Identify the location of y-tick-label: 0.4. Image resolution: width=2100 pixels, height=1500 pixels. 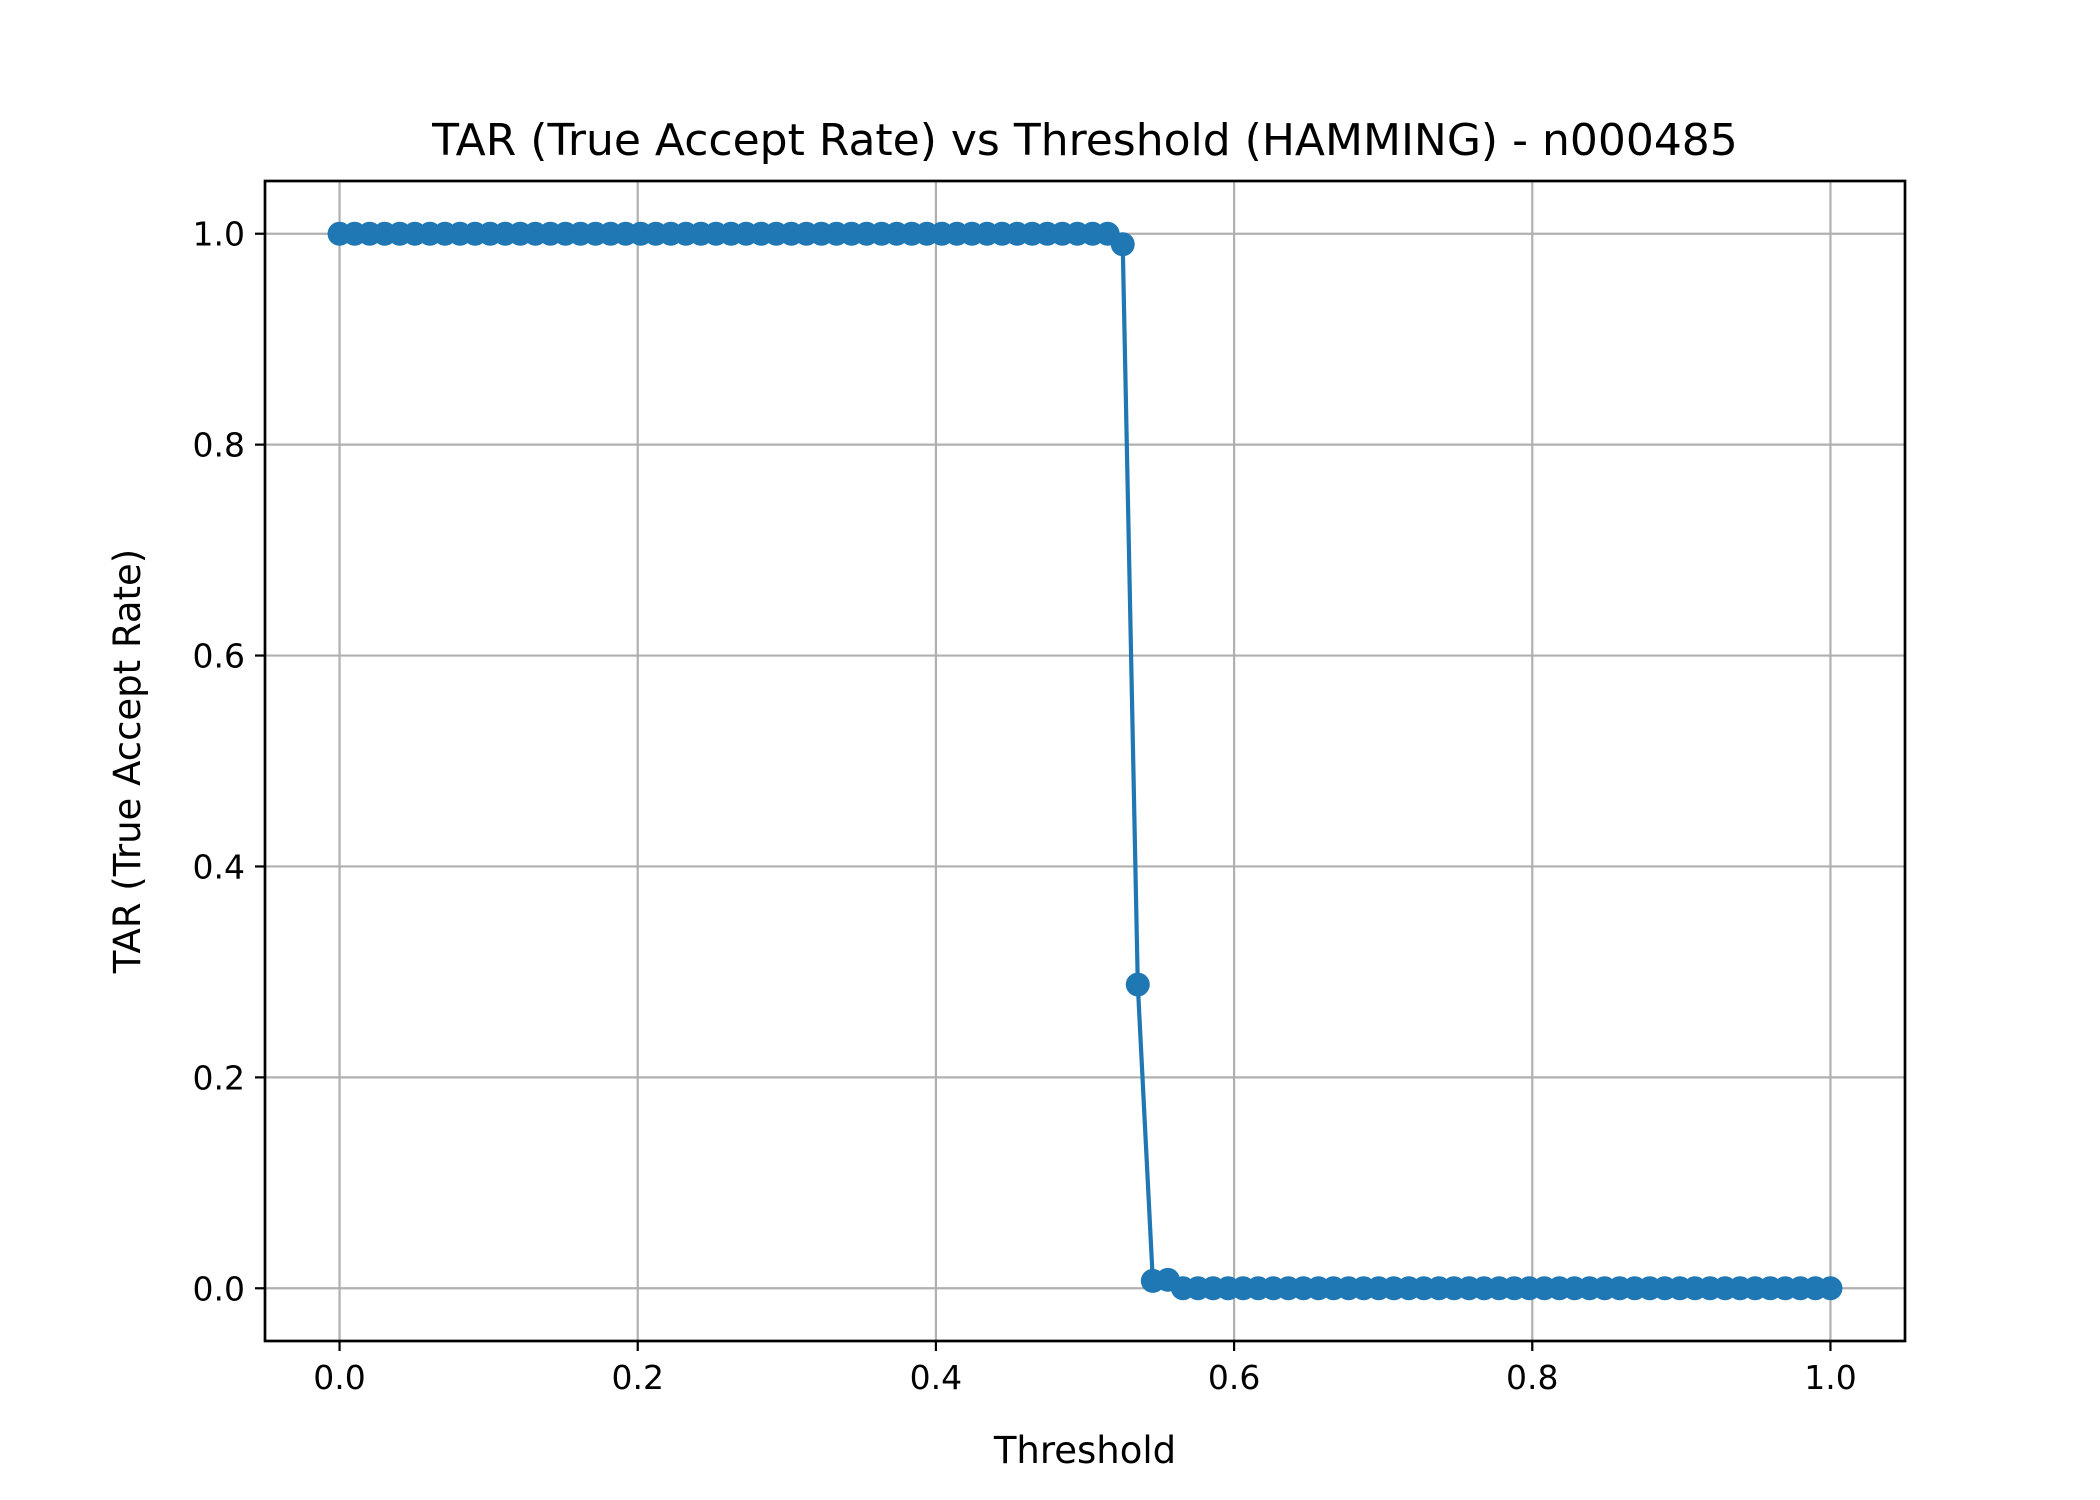
(219, 866).